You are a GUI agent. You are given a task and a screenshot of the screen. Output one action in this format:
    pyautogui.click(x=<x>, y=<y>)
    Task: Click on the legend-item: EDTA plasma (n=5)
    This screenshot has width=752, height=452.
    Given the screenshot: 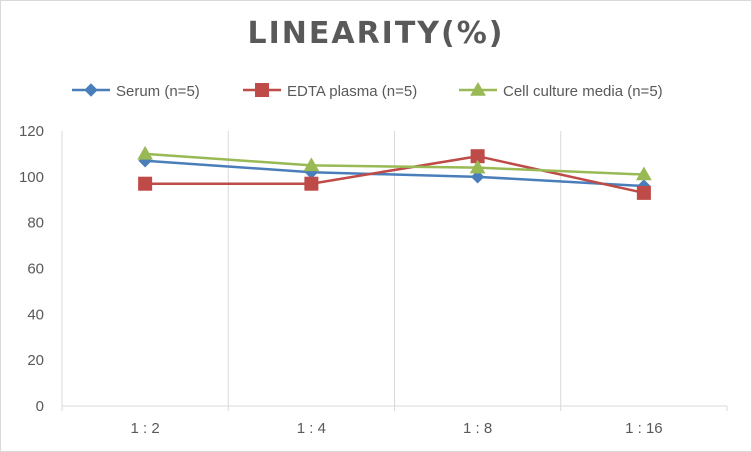 What is the action you would take?
    pyautogui.click(x=330, y=91)
    